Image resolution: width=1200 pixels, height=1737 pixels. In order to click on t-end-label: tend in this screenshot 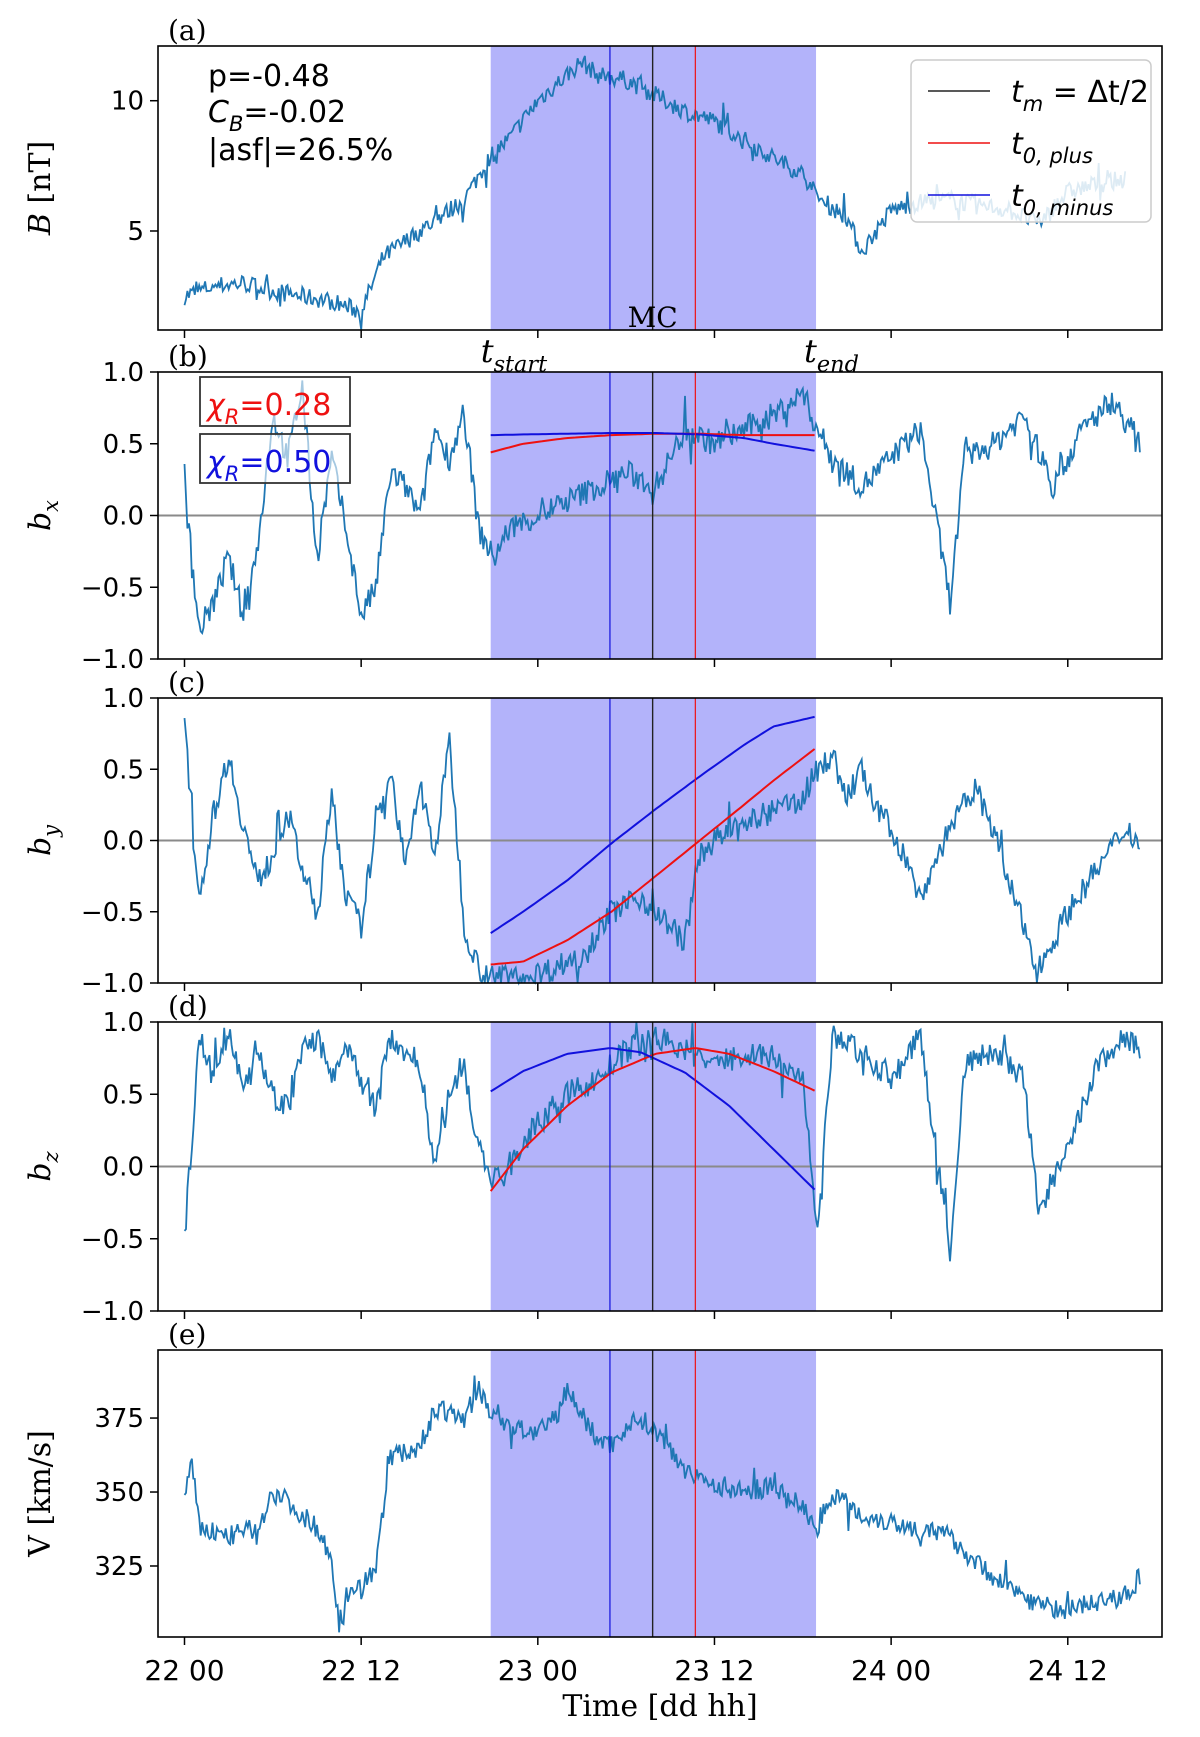, I will do `click(831, 355)`.